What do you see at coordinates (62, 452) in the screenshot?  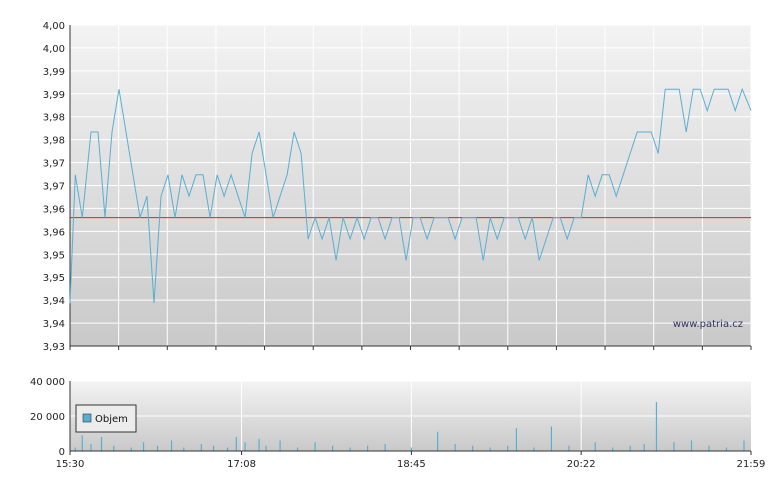 I see `volume-y-tick-label: 0` at bounding box center [62, 452].